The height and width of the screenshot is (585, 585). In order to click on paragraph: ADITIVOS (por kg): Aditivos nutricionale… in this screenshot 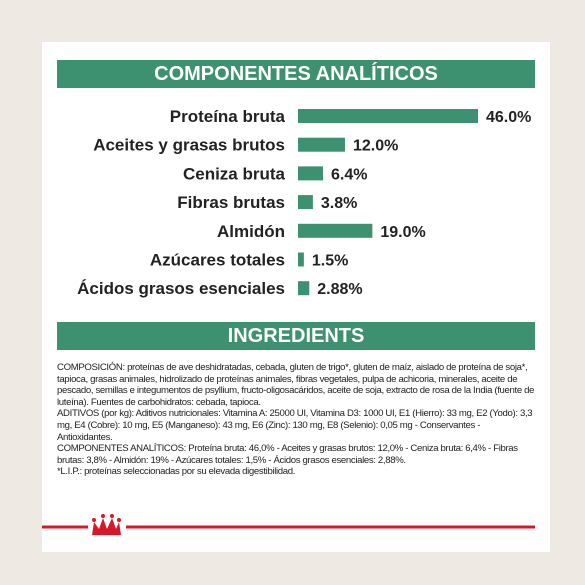, I will do `click(295, 425)`.